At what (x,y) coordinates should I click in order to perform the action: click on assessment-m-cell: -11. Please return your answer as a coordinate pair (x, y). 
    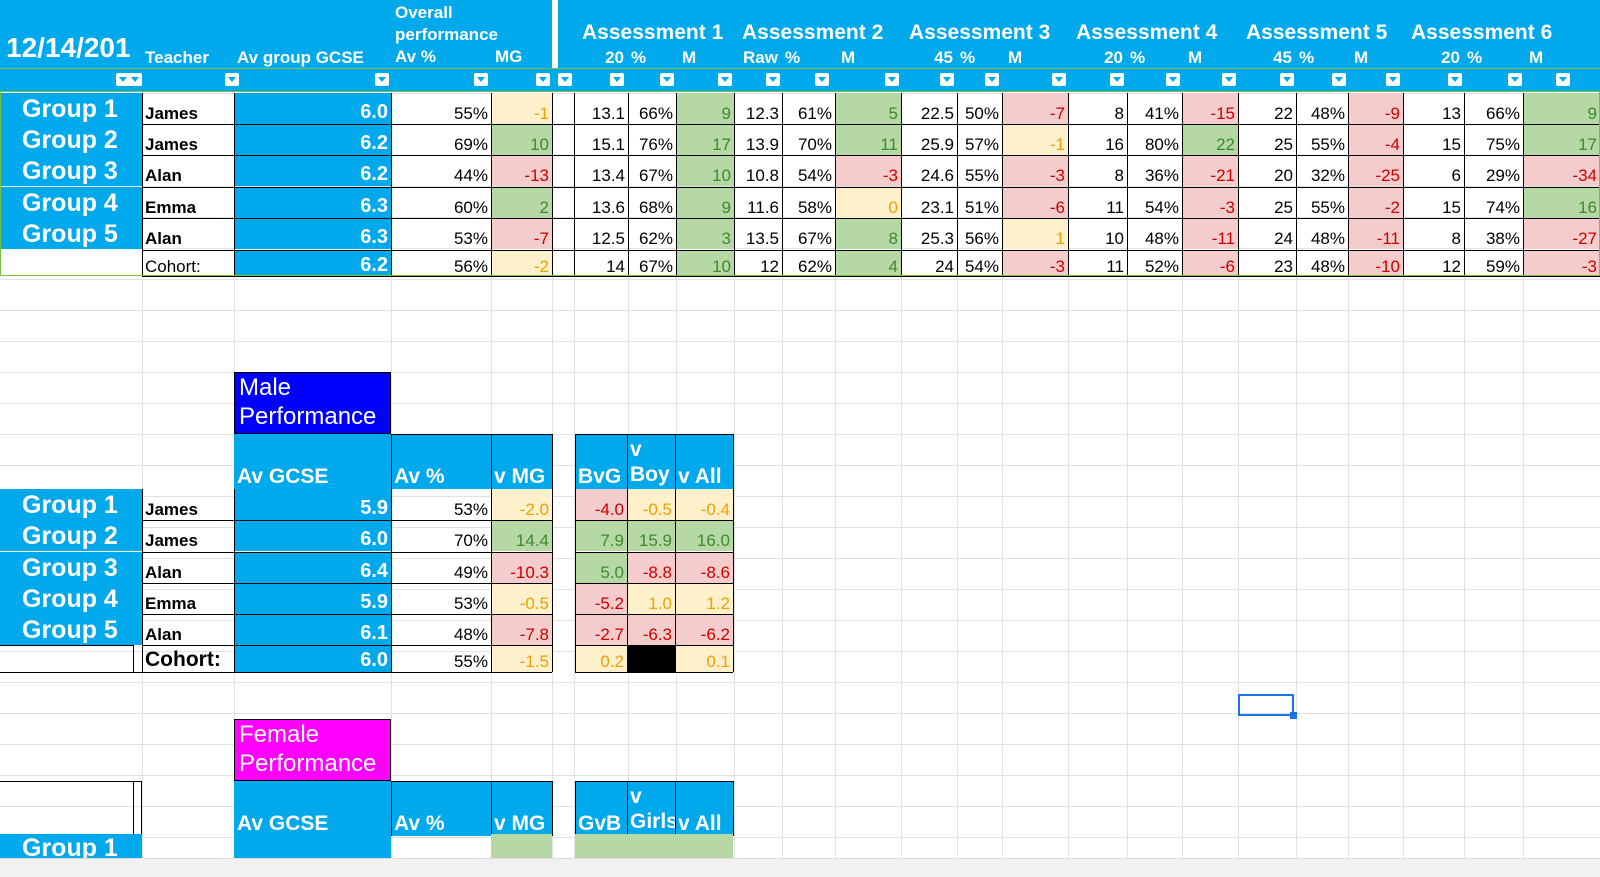
    Looking at the image, I should click on (1375, 233).